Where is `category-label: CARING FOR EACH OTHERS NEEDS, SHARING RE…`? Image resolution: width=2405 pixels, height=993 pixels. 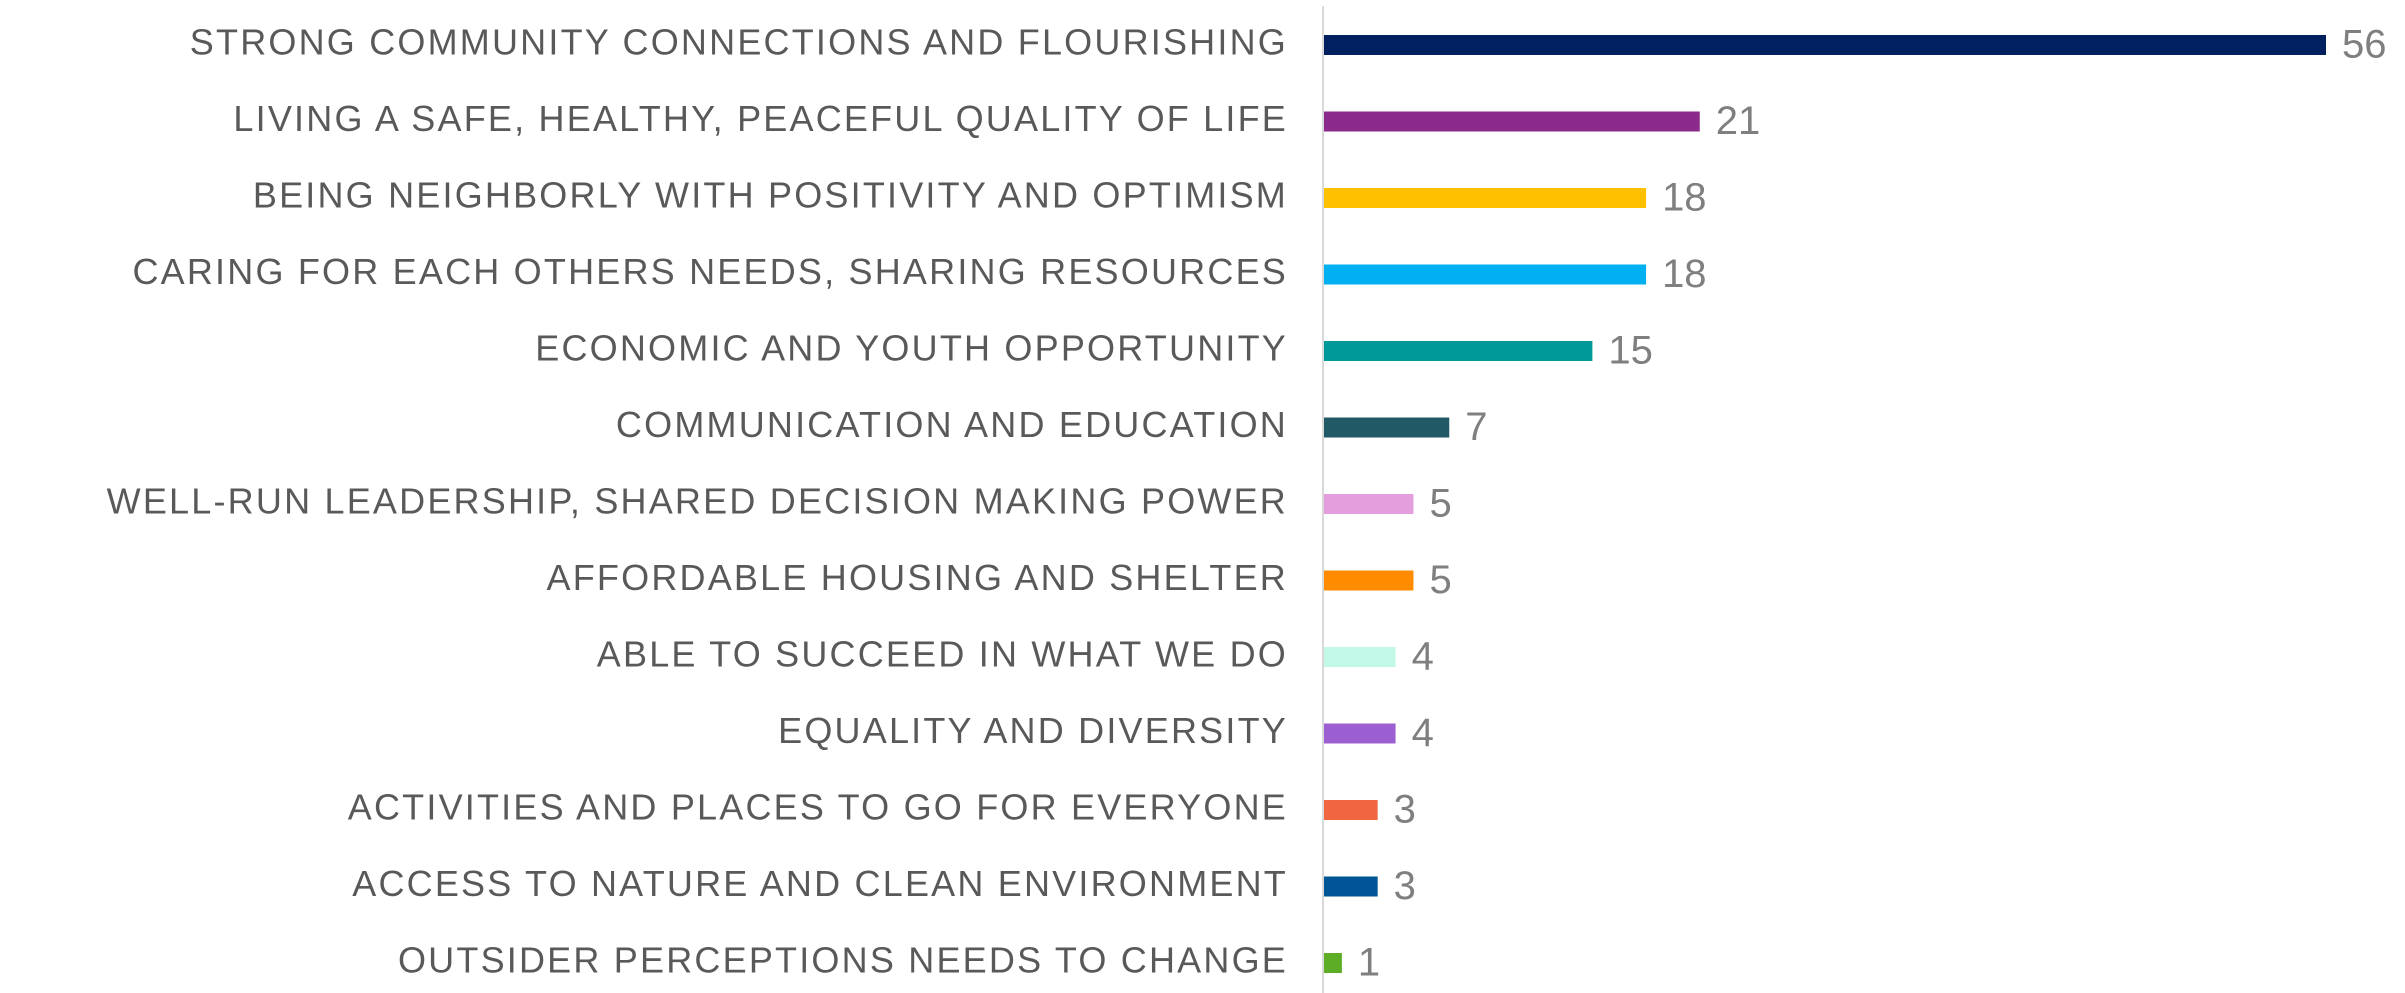
category-label: CARING FOR EACH OTHERS NEEDS, SHARING RE… is located at coordinates (710, 271).